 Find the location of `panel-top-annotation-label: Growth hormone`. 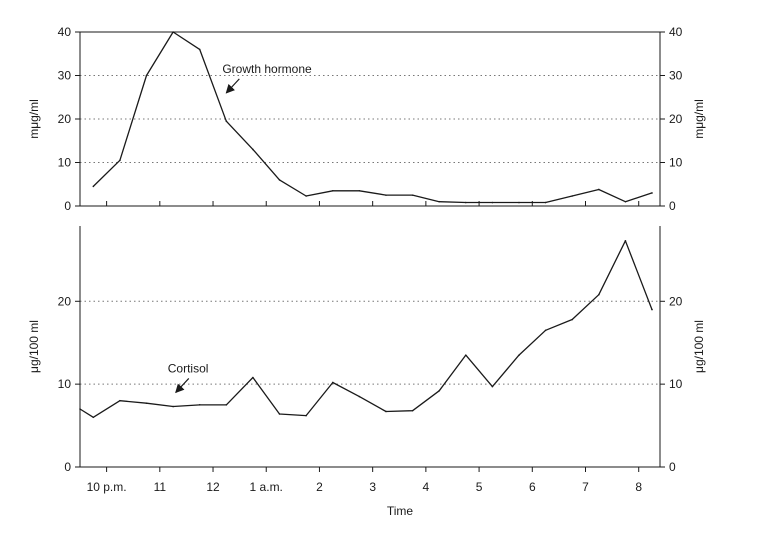

panel-top-annotation-label: Growth hormone is located at coordinates (267, 69).